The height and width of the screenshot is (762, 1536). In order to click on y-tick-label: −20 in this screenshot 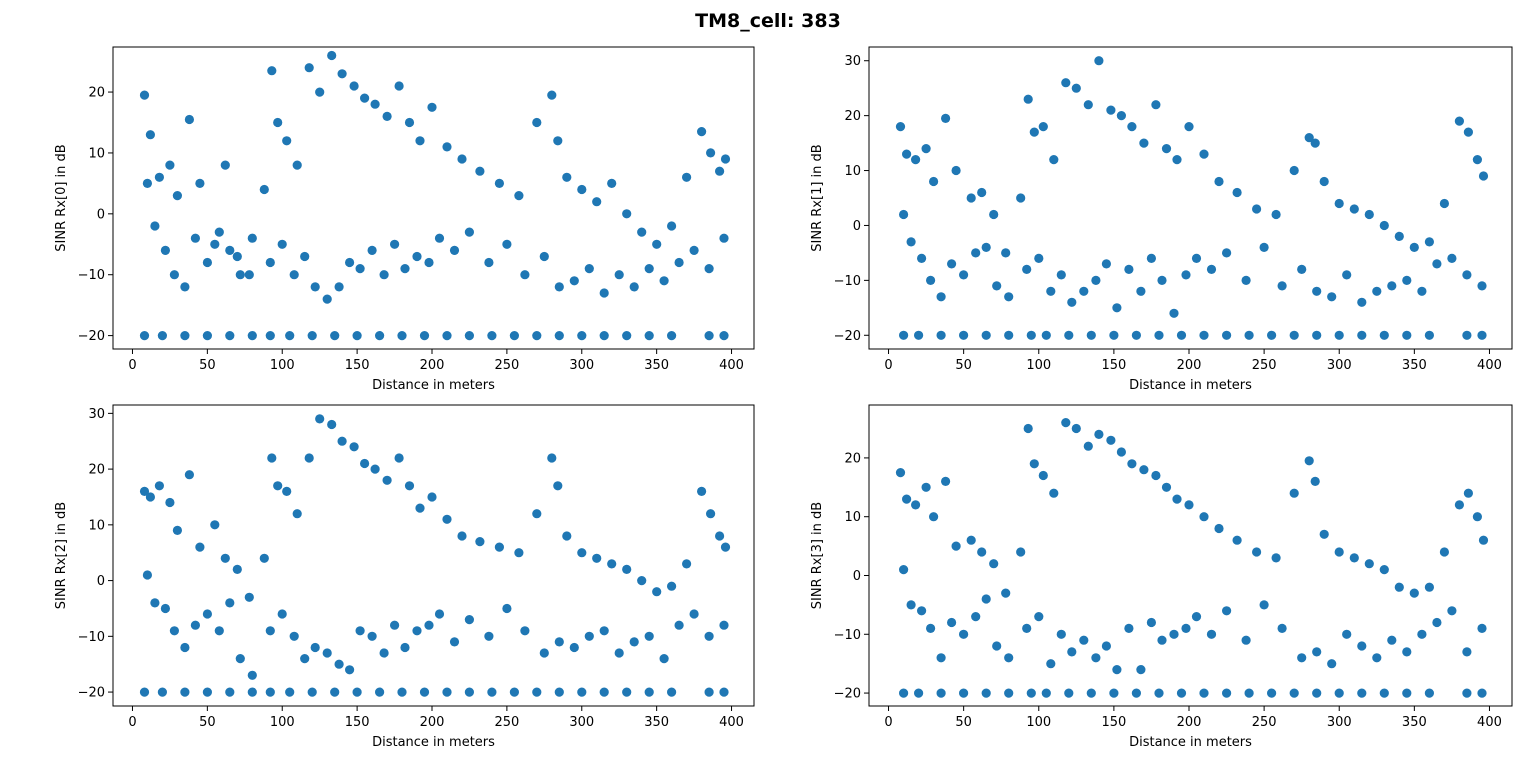, I will do `click(847, 336)`.